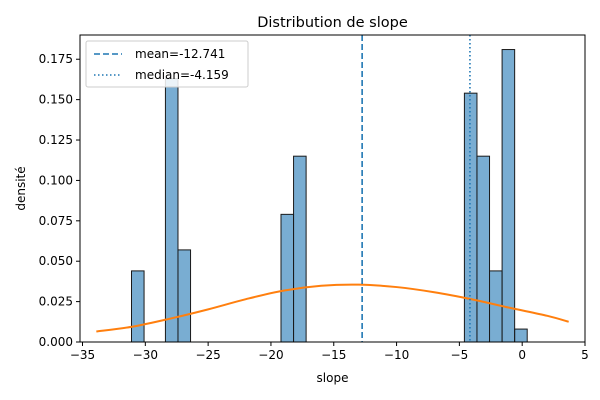 The image size is (600, 400). I want to click on y-tick-label: 0.000, so click(56, 342).